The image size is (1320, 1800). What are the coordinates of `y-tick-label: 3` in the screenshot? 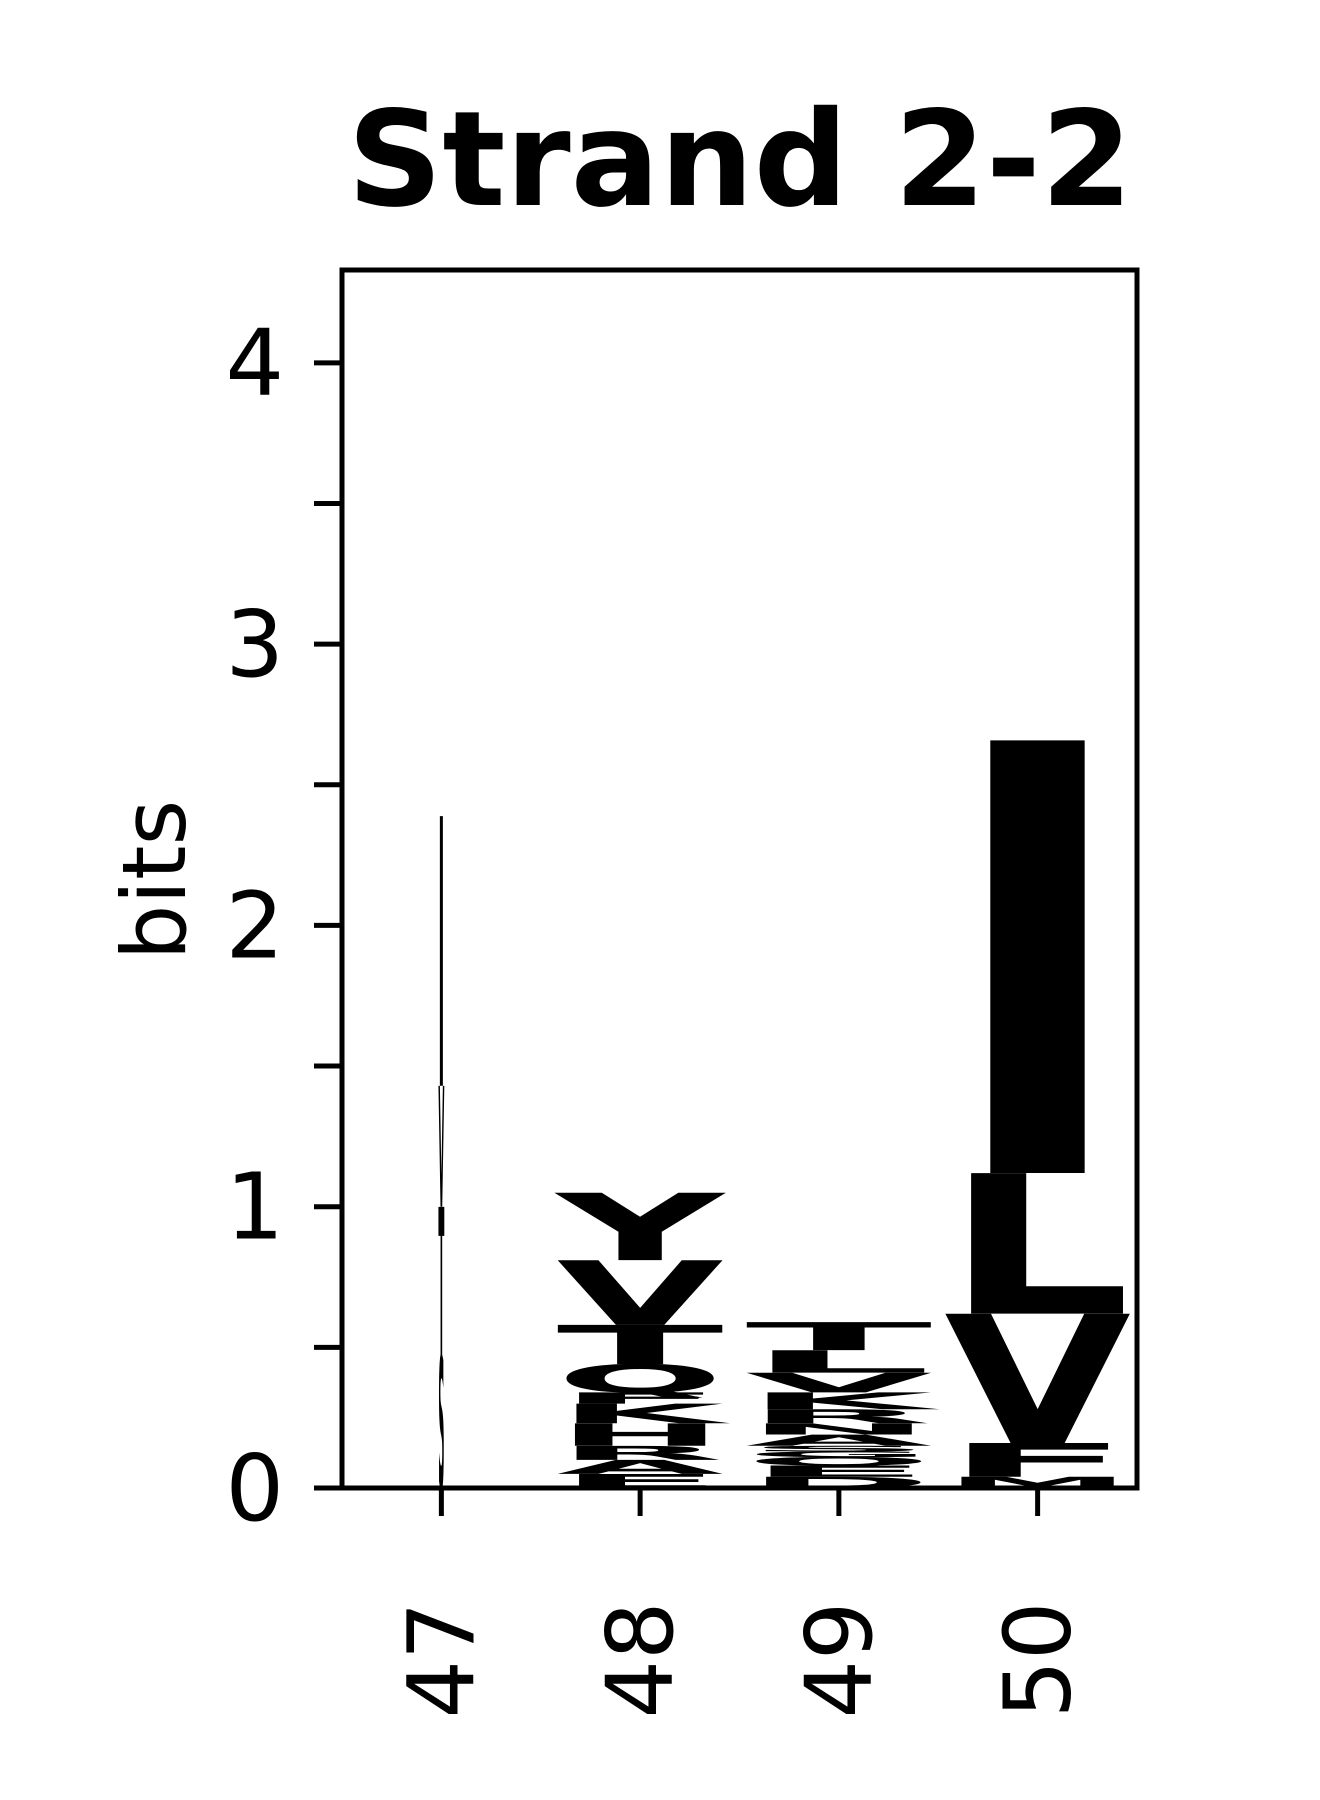 It's located at (254, 644).